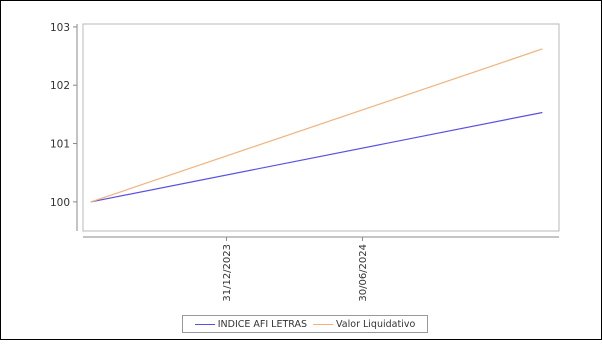 The image size is (602, 344). I want to click on y-axis-ticks: 100 101 102 103, so click(63, 115).